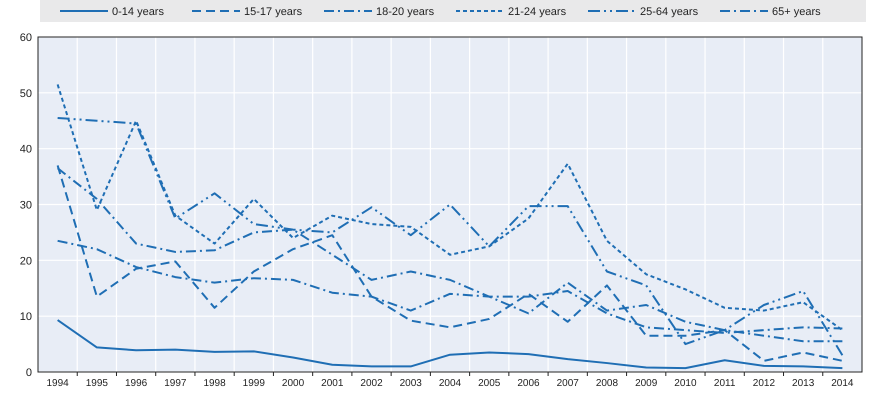 This screenshot has height=394, width=872. Describe the element at coordinates (725, 383) in the screenshot. I see `x-tick-label: 2011` at that location.